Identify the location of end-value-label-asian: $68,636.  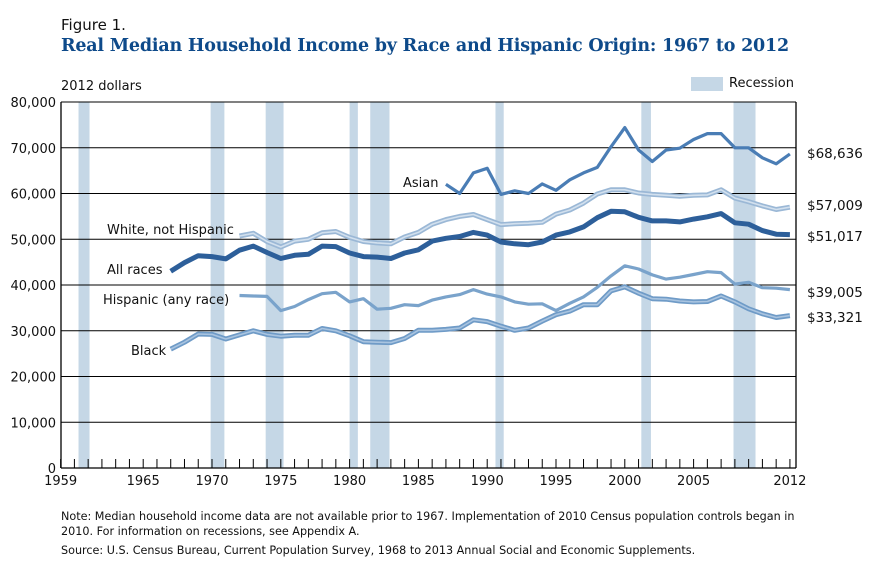
(835, 154).